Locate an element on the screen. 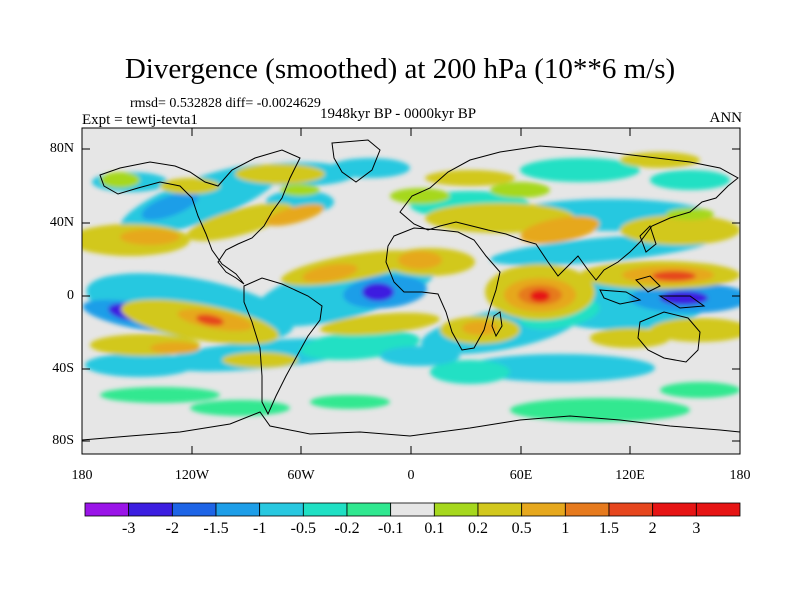 This screenshot has height=600, width=800. colorbar-label: -2 is located at coordinates (172, 528).